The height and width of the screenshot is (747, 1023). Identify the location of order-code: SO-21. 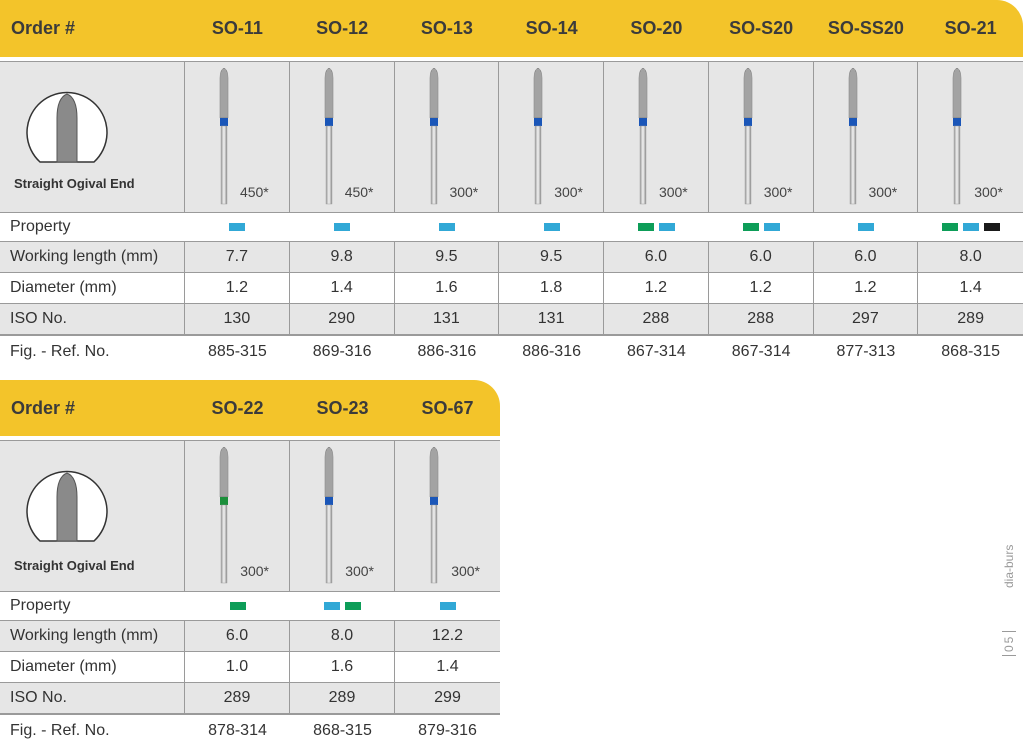
(970, 28).